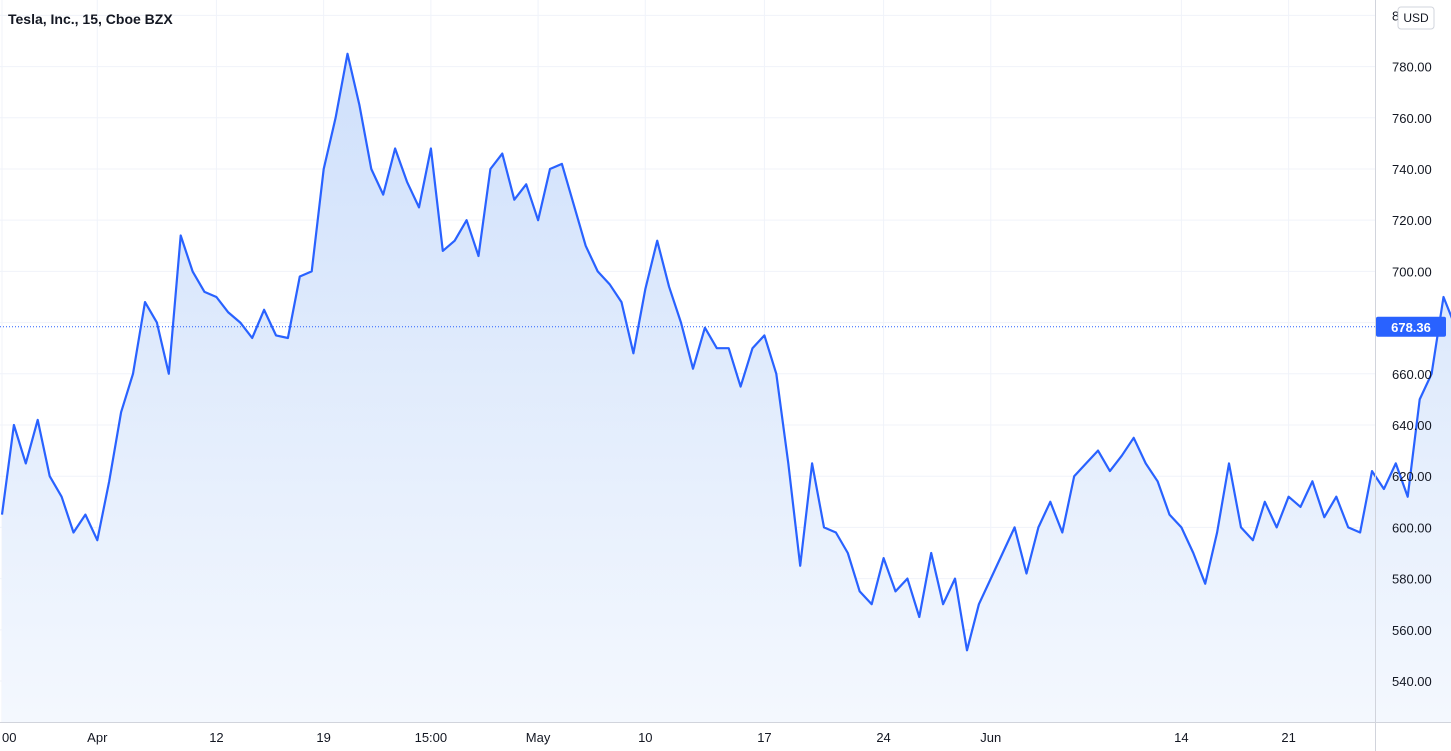 The height and width of the screenshot is (751, 1451). What do you see at coordinates (883, 737) in the screenshot?
I see `x-tick-label: 24` at bounding box center [883, 737].